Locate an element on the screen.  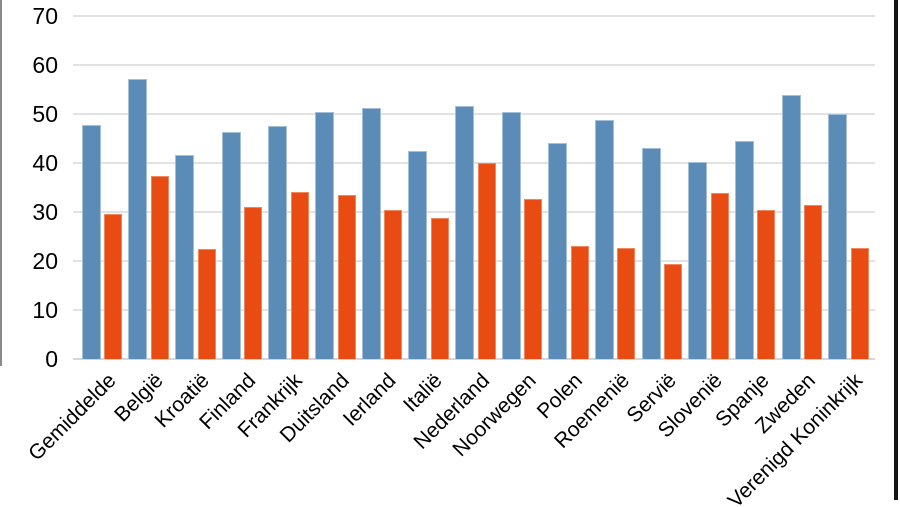
bar-blauw-gemiddelde is located at coordinates (91, 242).